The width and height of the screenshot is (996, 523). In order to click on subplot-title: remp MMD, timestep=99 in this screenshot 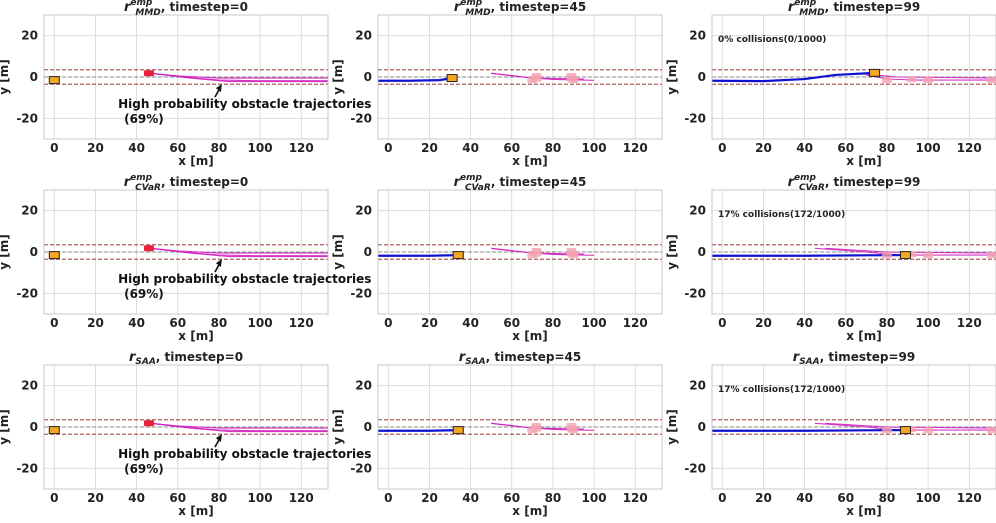, I will do `click(854, 9)`.